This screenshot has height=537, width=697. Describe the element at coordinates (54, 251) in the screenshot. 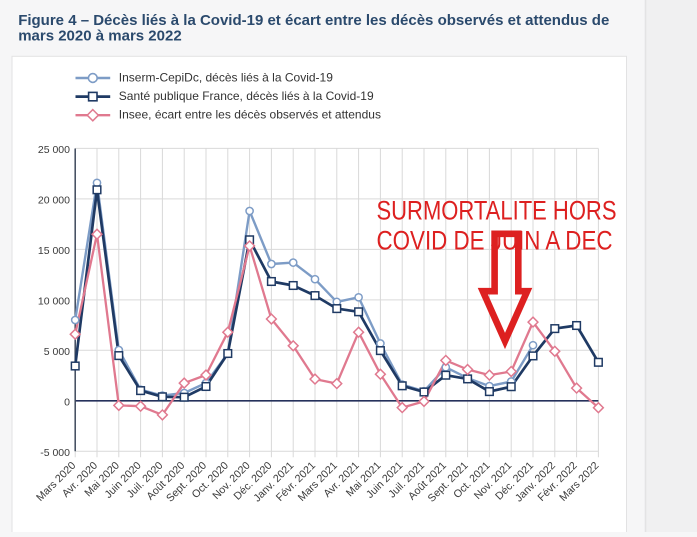

I see `svg-text: 15 000` at that location.